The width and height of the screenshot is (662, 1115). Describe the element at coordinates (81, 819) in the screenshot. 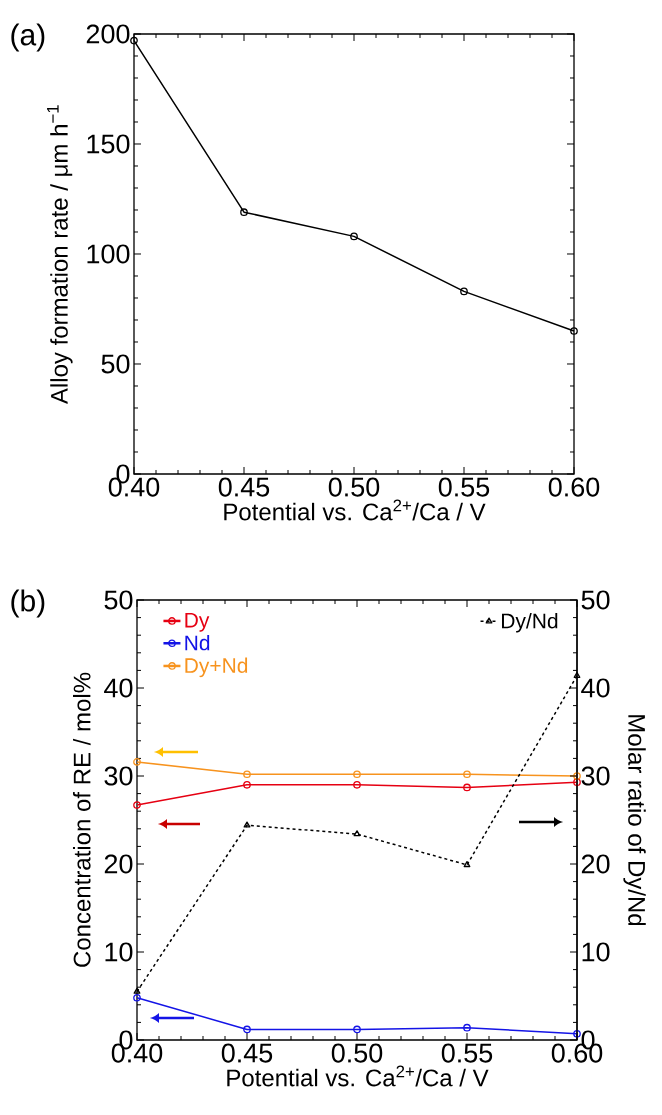

I see `y-axis-title: Concentration of RE / mol%` at that location.